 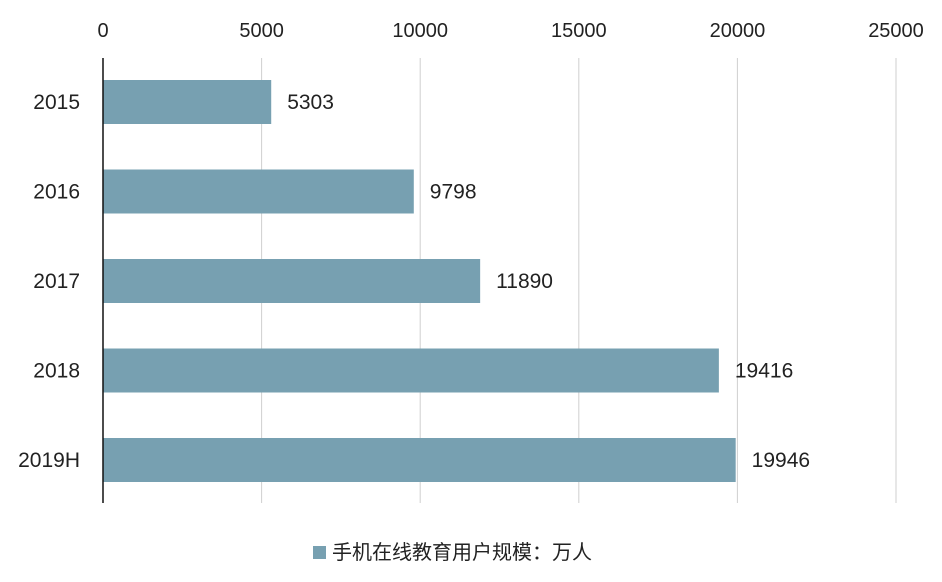 What do you see at coordinates (781, 460) in the screenshot?
I see `data-label: 19946` at bounding box center [781, 460].